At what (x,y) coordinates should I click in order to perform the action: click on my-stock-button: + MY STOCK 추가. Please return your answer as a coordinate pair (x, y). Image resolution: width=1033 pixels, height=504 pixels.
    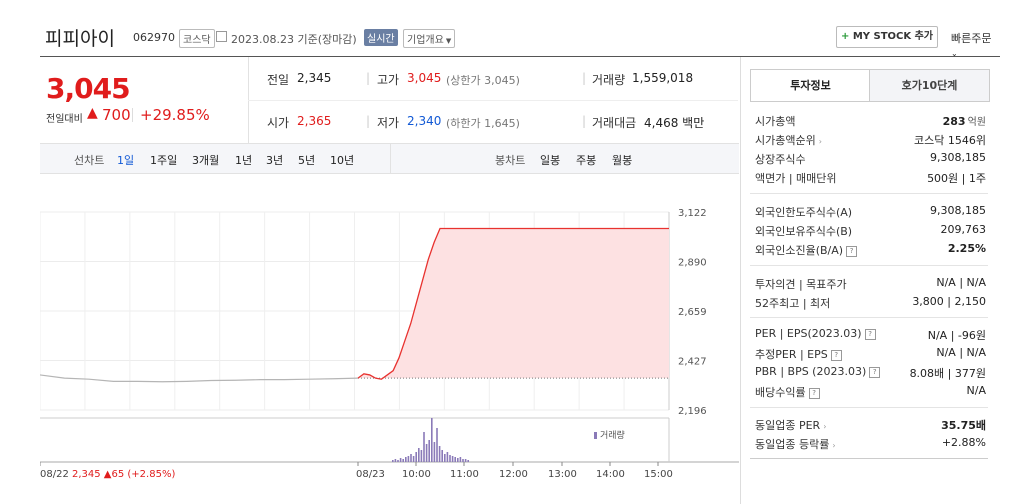
    Looking at the image, I should click on (887, 37).